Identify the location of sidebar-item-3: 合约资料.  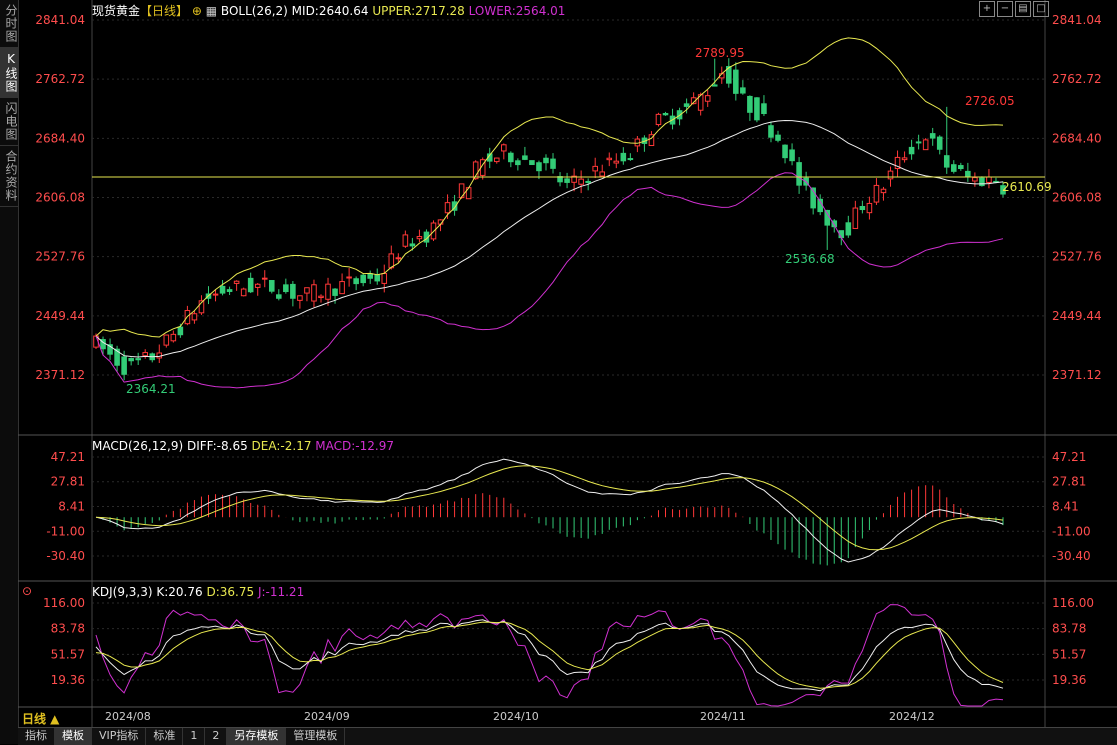
(9, 176).